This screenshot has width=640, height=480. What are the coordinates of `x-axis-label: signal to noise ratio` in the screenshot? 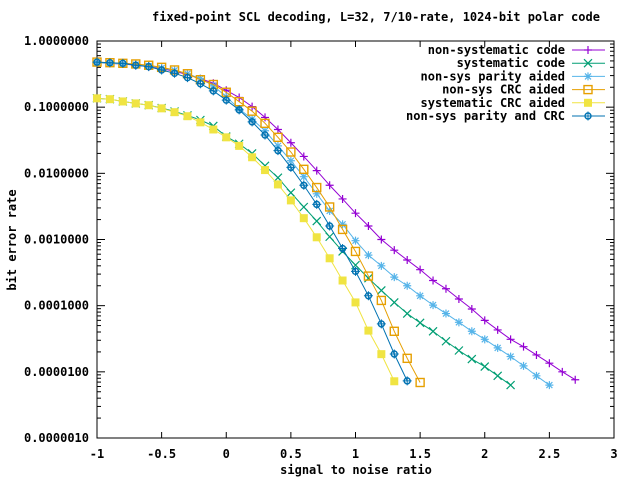 It's located at (356, 470).